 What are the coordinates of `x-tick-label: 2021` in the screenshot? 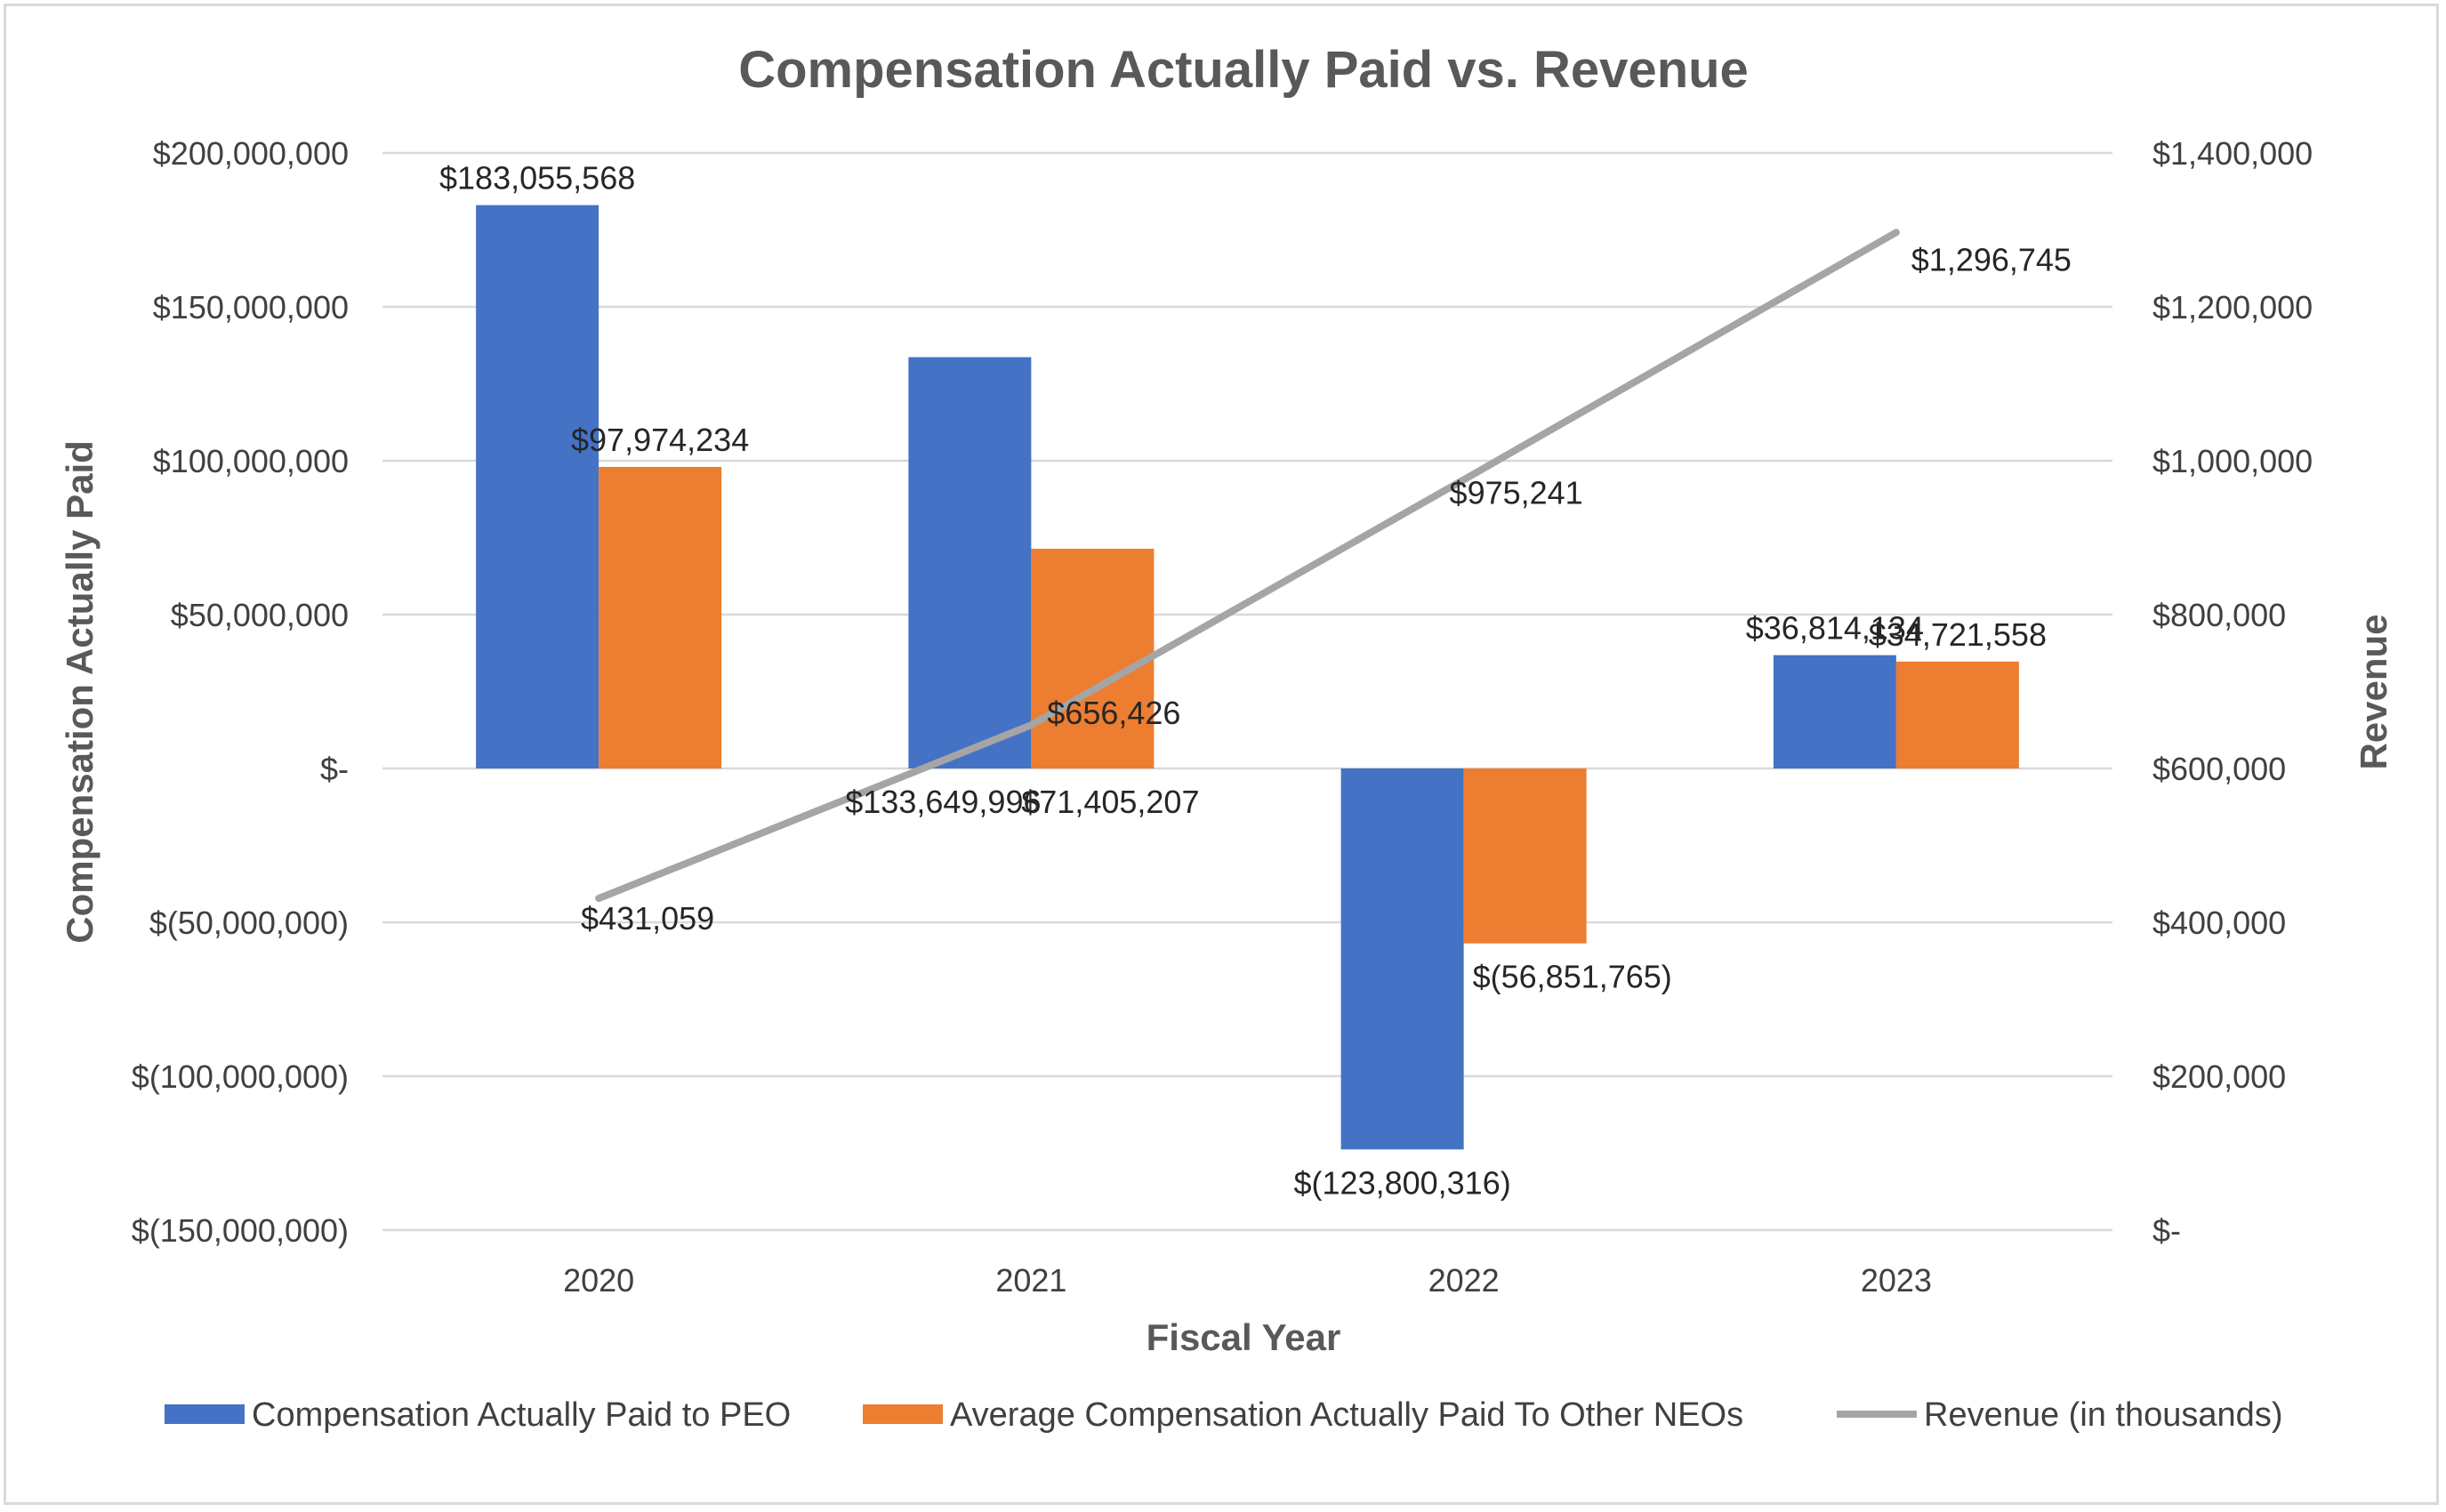 It's located at (1030, 1280).